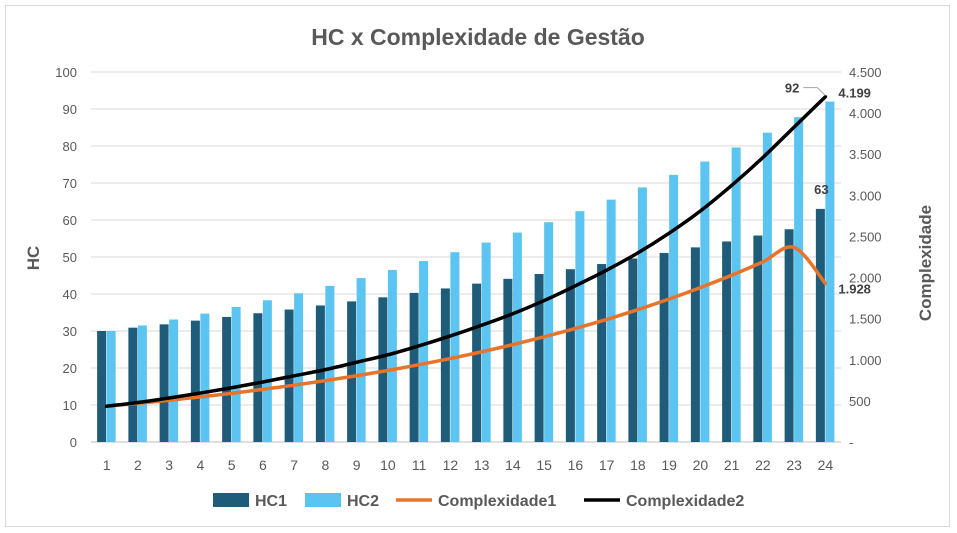 This screenshot has height=533, width=957. I want to click on y2-tick-label: 2.000, so click(865, 278).